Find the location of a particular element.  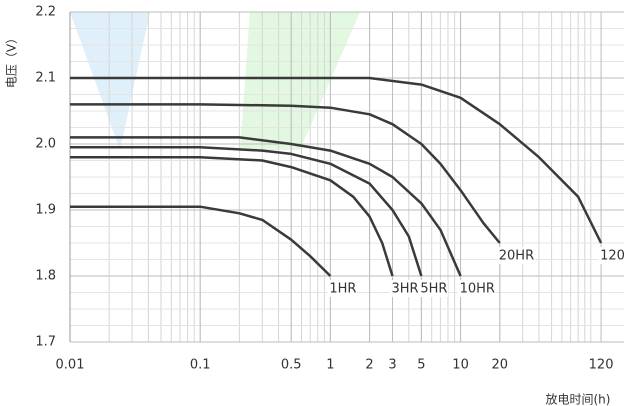

x-tick-label: 0.1 is located at coordinates (200, 365).